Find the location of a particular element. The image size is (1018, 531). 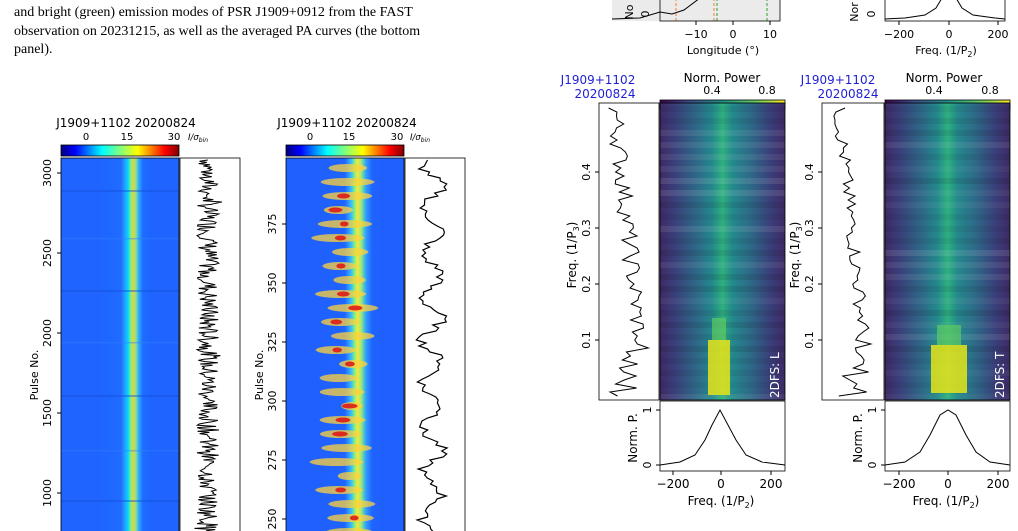

fig-b-ytick: 300 is located at coordinates (272, 401).